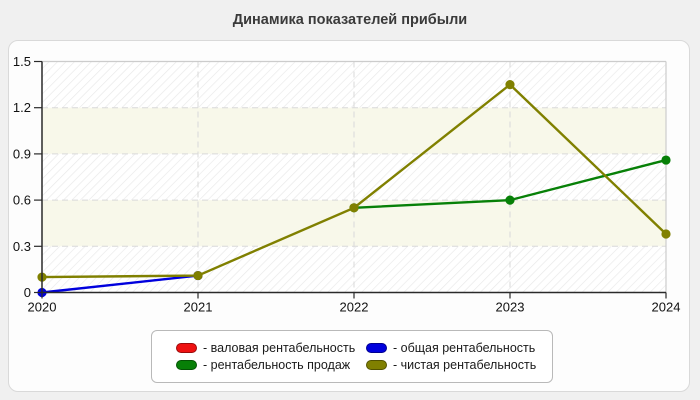 The width and height of the screenshot is (700, 400). I want to click on legend-item-gross-margin: - валовая рентабельность, so click(271, 348).